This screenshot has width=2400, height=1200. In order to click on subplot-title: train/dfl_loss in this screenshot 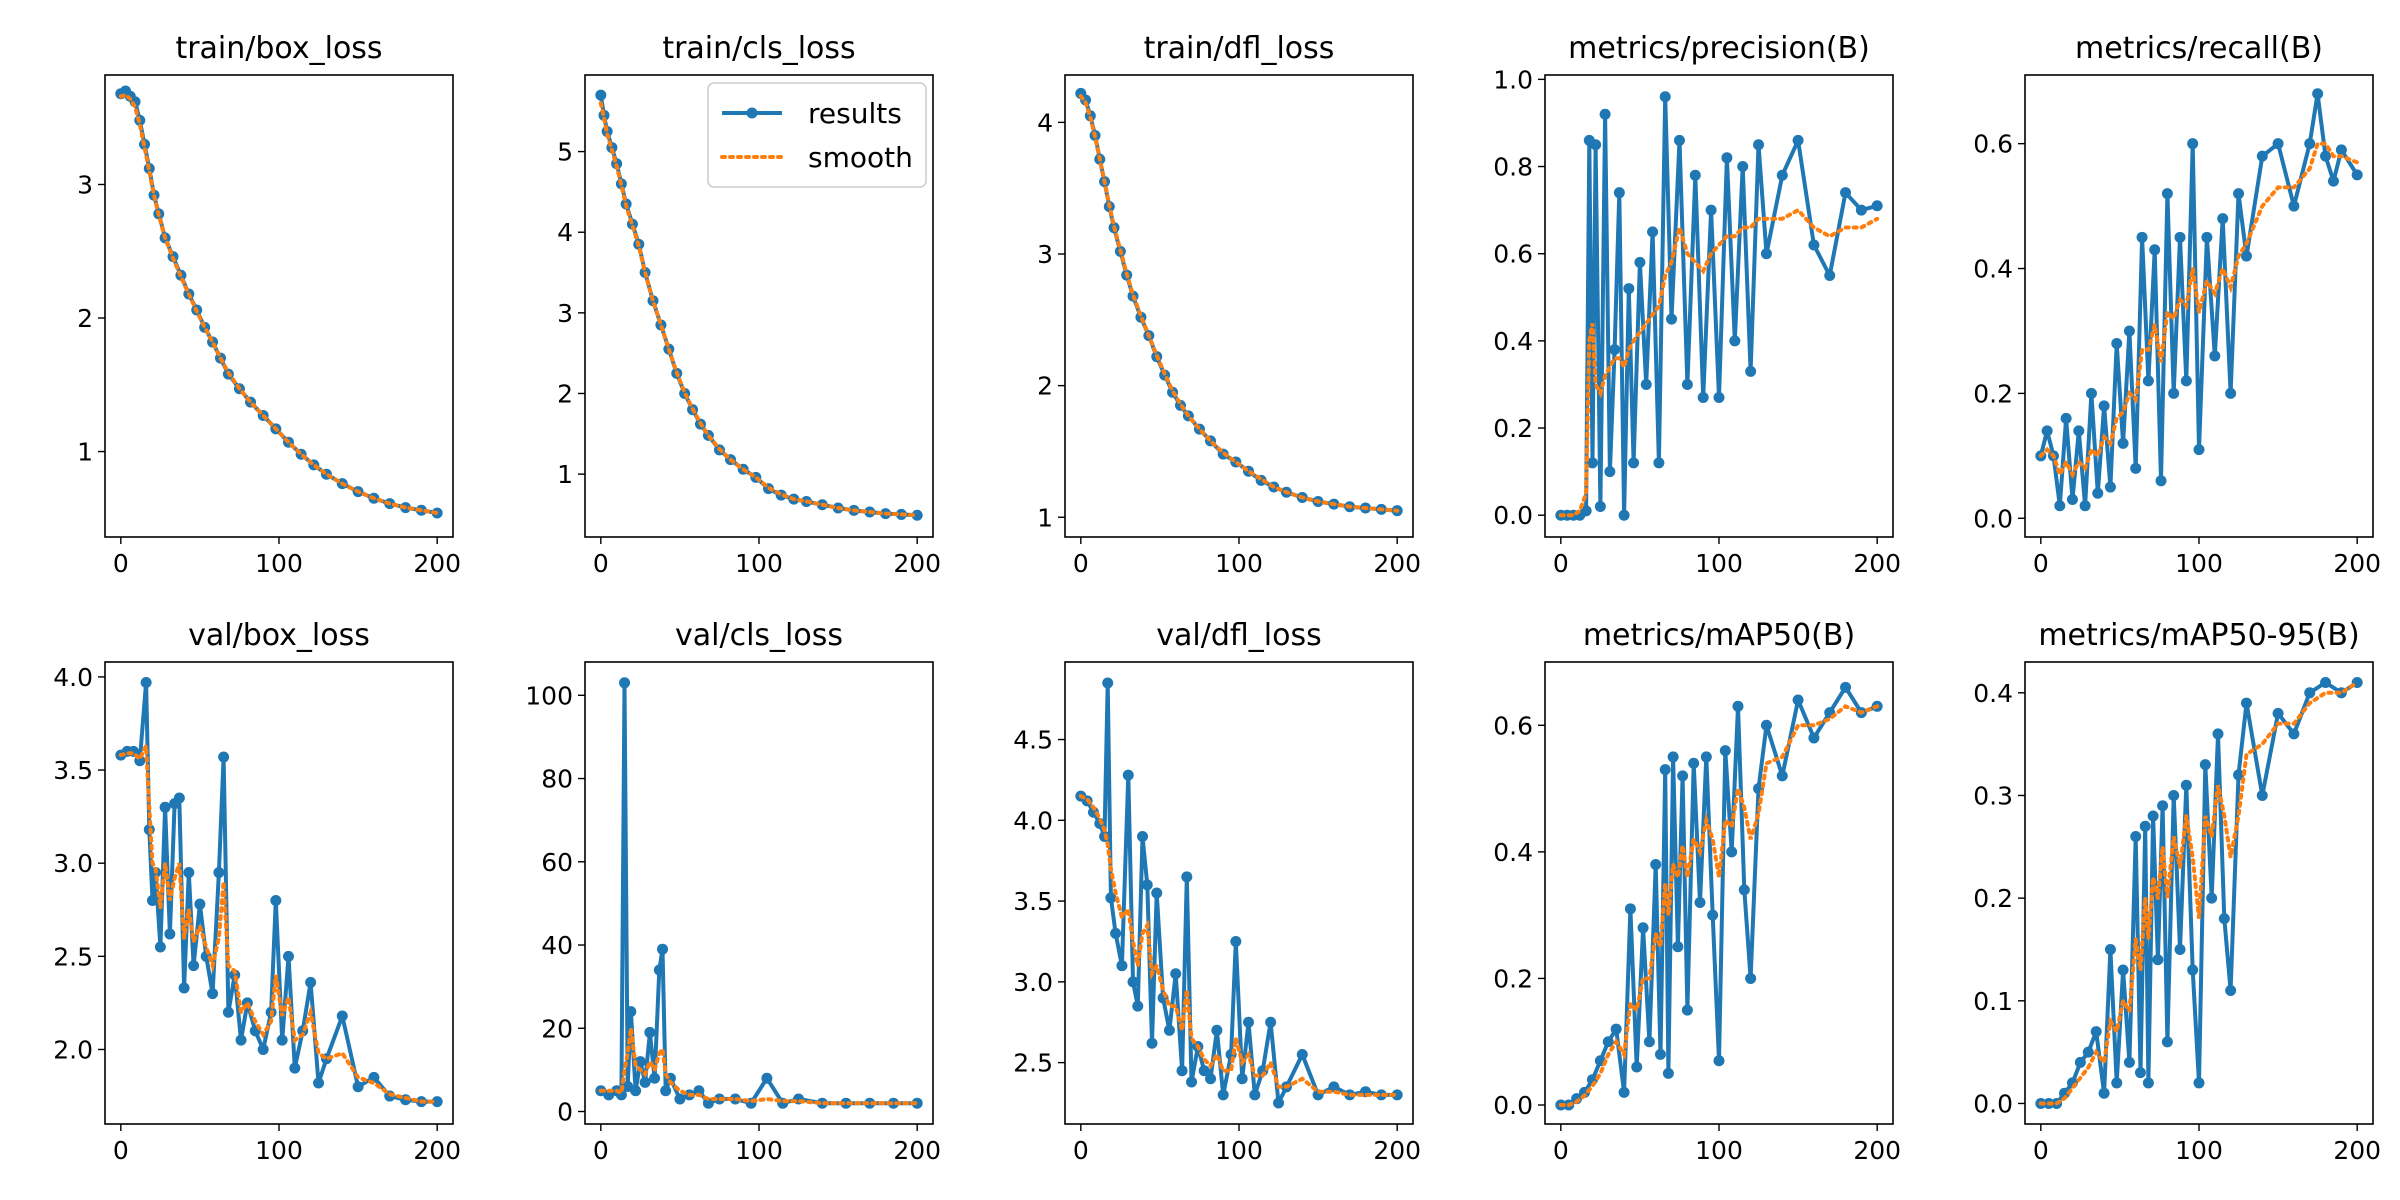, I will do `click(1239, 48)`.